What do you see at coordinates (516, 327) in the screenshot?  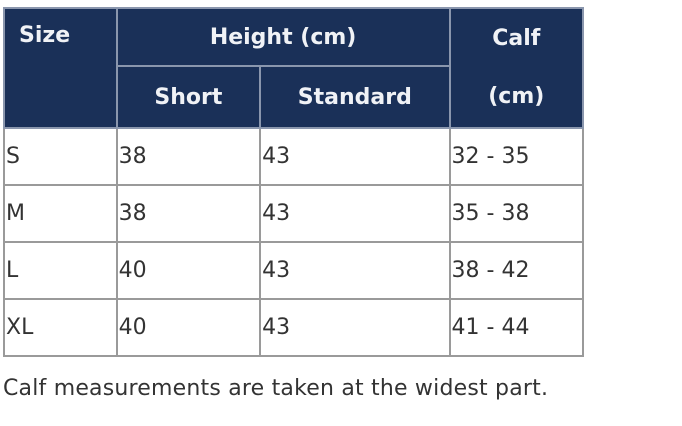 I see `cell-calf: 41 - 44` at bounding box center [516, 327].